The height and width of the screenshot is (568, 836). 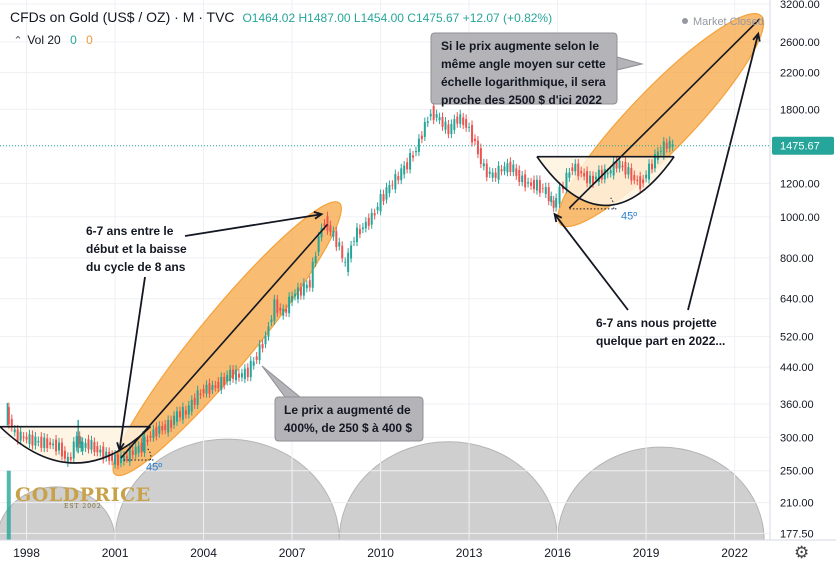 What do you see at coordinates (380, 553) in the screenshot?
I see `x-tick-label-4: 2010` at bounding box center [380, 553].